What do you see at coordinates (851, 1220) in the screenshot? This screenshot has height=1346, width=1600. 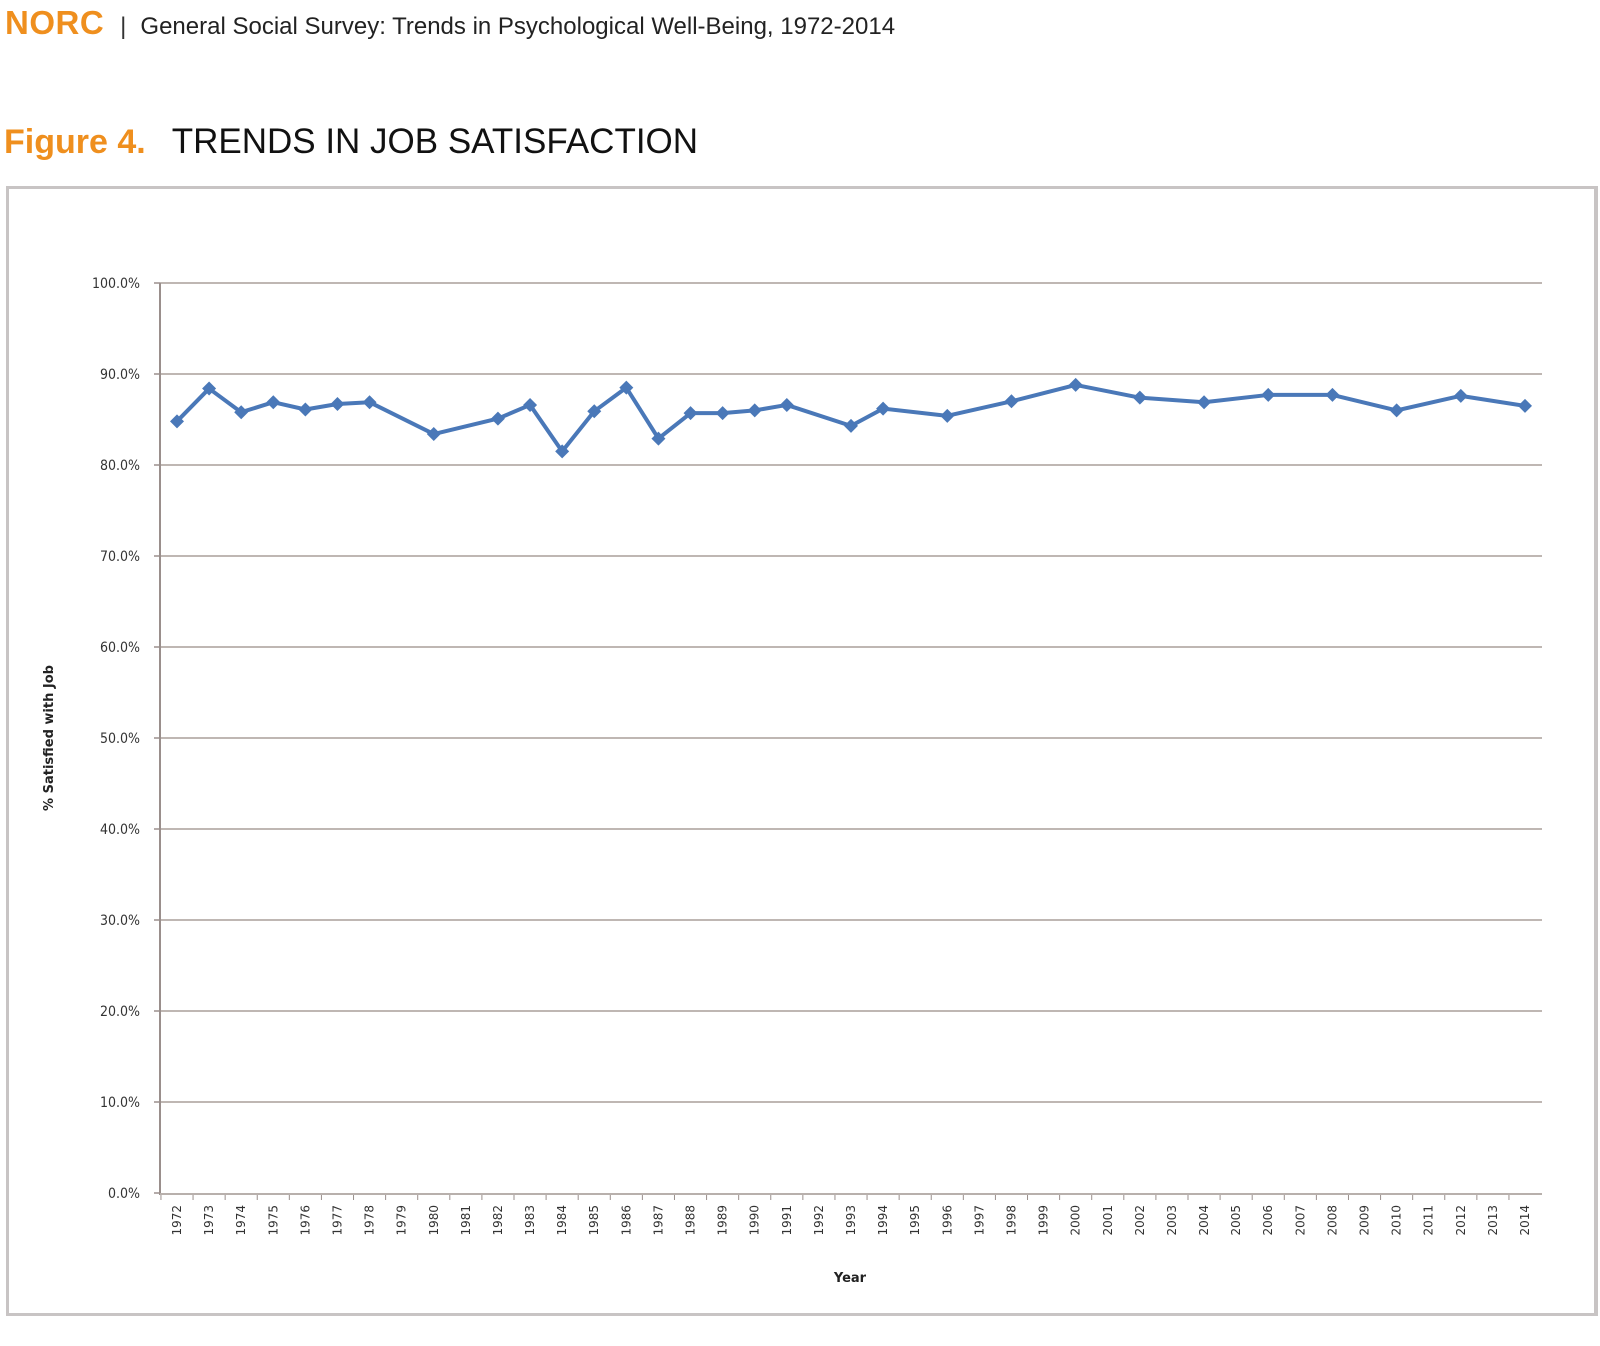 I see `x-tick-label: 1993` at bounding box center [851, 1220].